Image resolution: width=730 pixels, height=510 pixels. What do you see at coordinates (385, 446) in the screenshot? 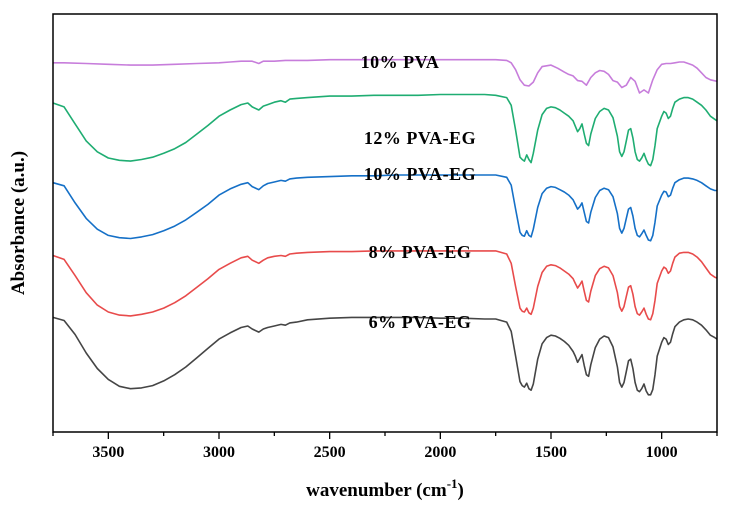
I see `x-axis-ticks: 3500 3000 2500 2000 1500 1000` at bounding box center [385, 446].